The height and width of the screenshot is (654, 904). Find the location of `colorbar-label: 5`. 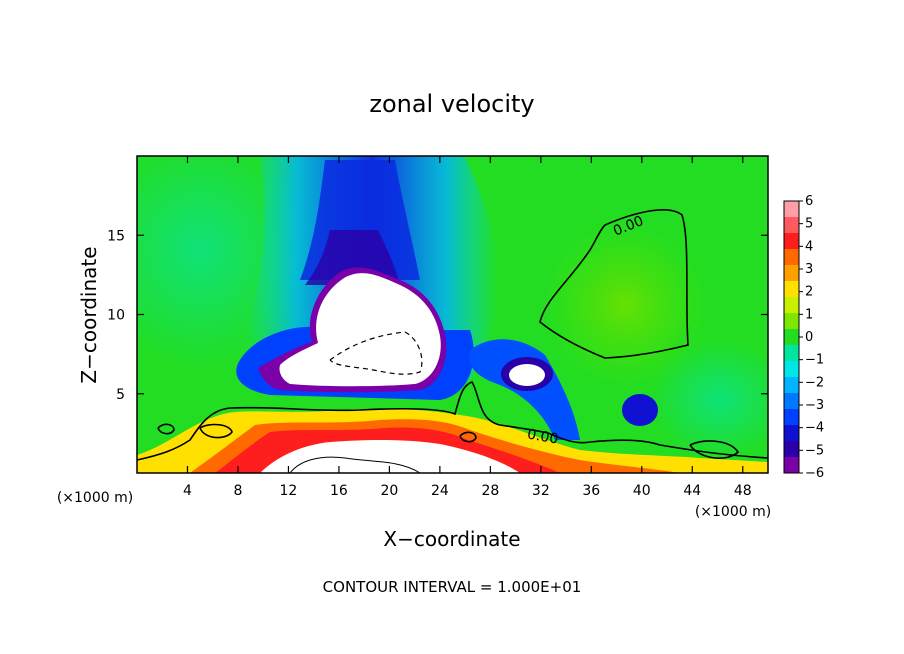

colorbar-label: 5 is located at coordinates (809, 224).